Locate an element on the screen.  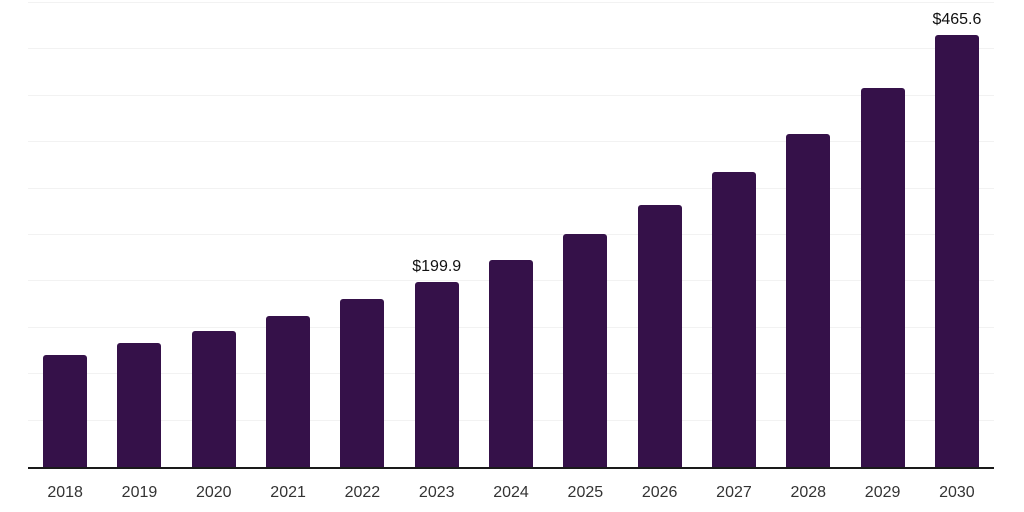
bar-2021 is located at coordinates (288, 391).